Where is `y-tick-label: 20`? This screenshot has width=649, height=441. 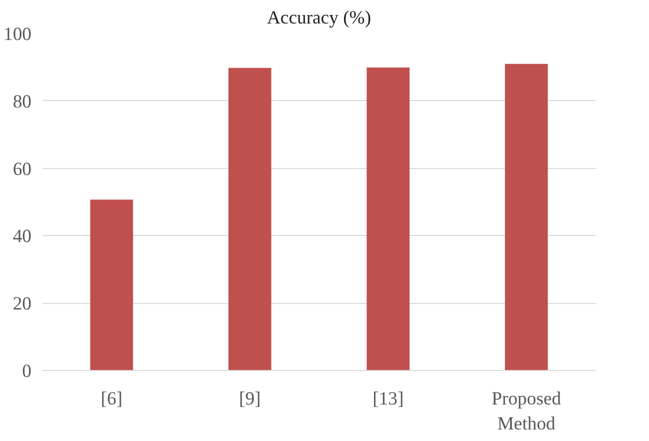 y-tick-label: 20 is located at coordinates (22, 304).